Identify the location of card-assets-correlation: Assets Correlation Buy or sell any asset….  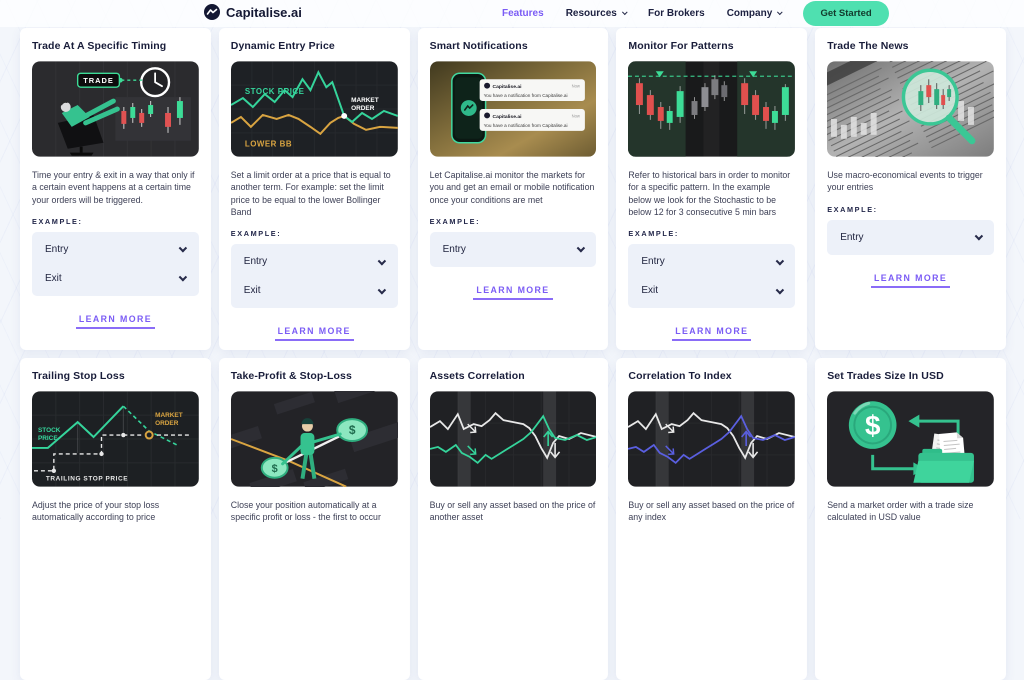
(513, 519).